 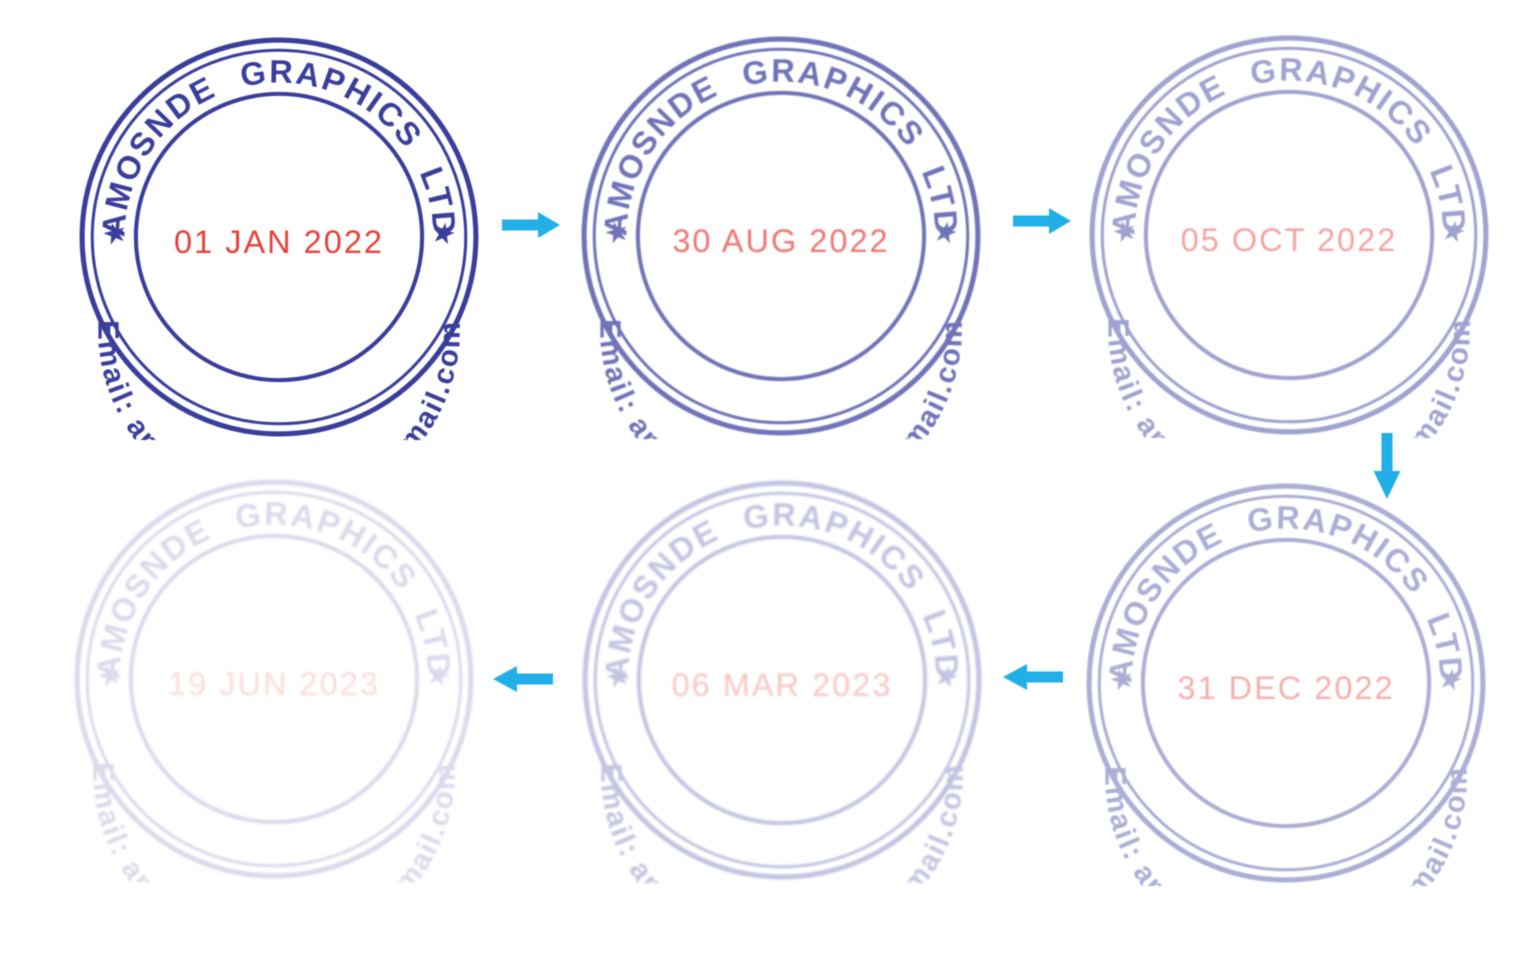 I want to click on stamp-date: 19 JUN 2023, so click(x=274, y=684).